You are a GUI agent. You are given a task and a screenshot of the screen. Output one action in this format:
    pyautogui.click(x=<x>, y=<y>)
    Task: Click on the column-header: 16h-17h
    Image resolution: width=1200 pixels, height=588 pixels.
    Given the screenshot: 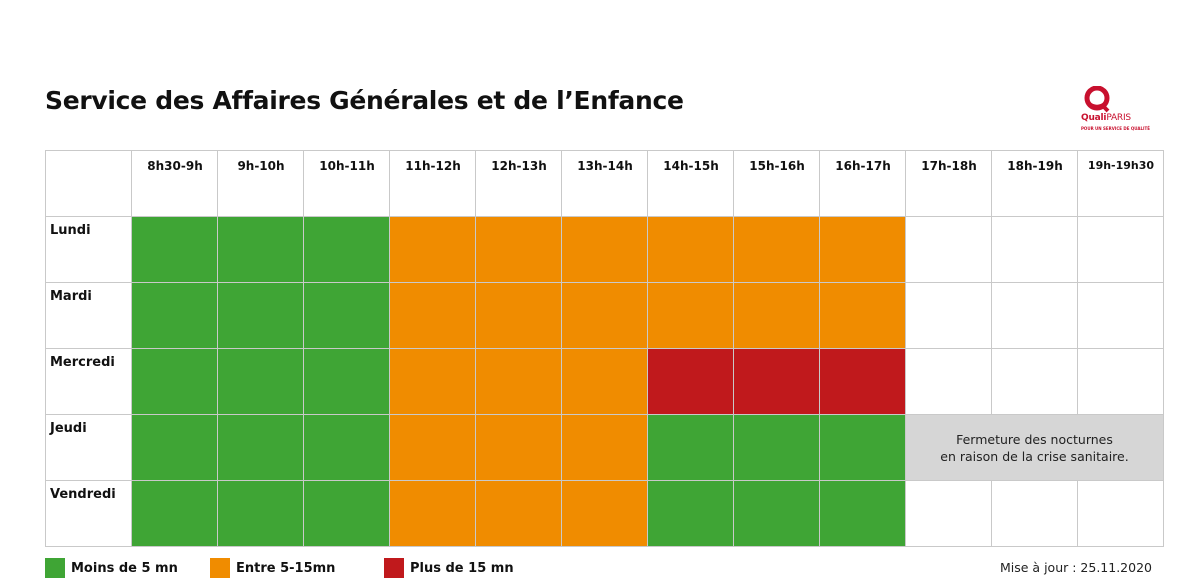 What is the action you would take?
    pyautogui.click(x=863, y=166)
    